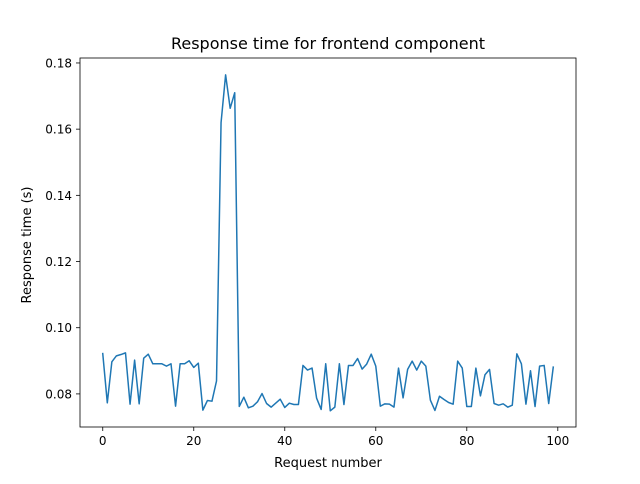  What do you see at coordinates (284, 441) in the screenshot?
I see `x-tick-label: 40` at bounding box center [284, 441].